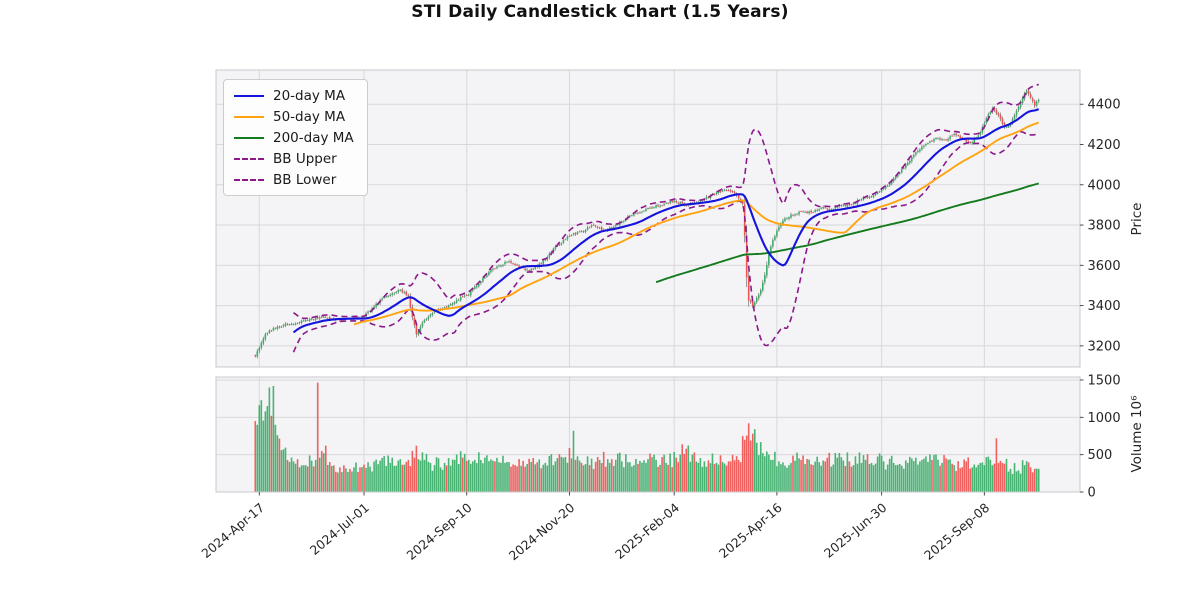 The height and width of the screenshot is (600, 1200). What do you see at coordinates (1137, 433) in the screenshot?
I see `volume-axis-label: Volume 10⁶` at bounding box center [1137, 433].